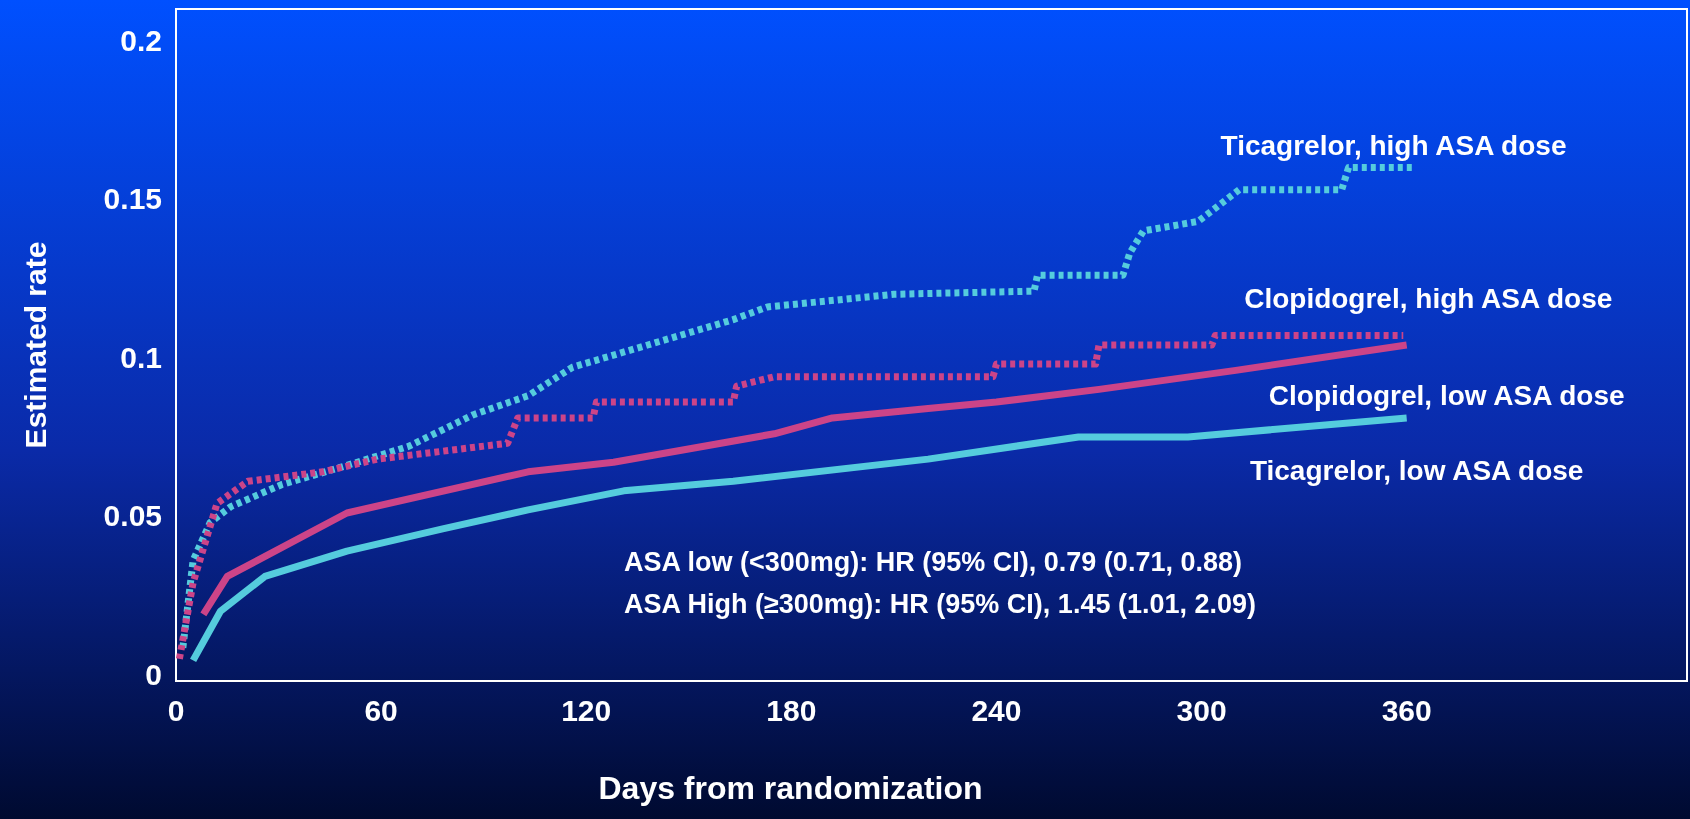 Image resolution: width=1690 pixels, height=819 pixels. Describe the element at coordinates (790, 788) in the screenshot. I see `x-axis-title: Days from randomization` at that location.